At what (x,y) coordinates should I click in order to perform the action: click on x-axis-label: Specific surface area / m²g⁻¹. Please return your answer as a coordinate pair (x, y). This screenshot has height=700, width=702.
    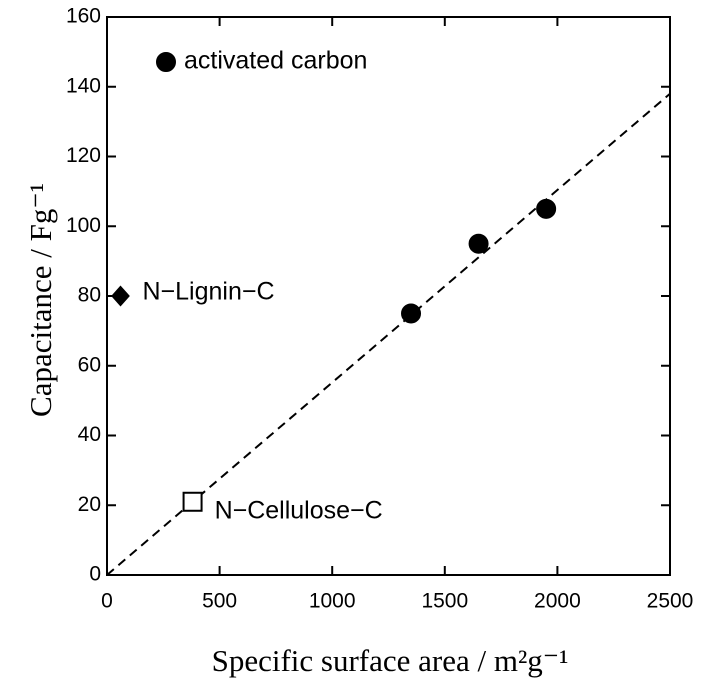
    Looking at the image, I should click on (390, 660).